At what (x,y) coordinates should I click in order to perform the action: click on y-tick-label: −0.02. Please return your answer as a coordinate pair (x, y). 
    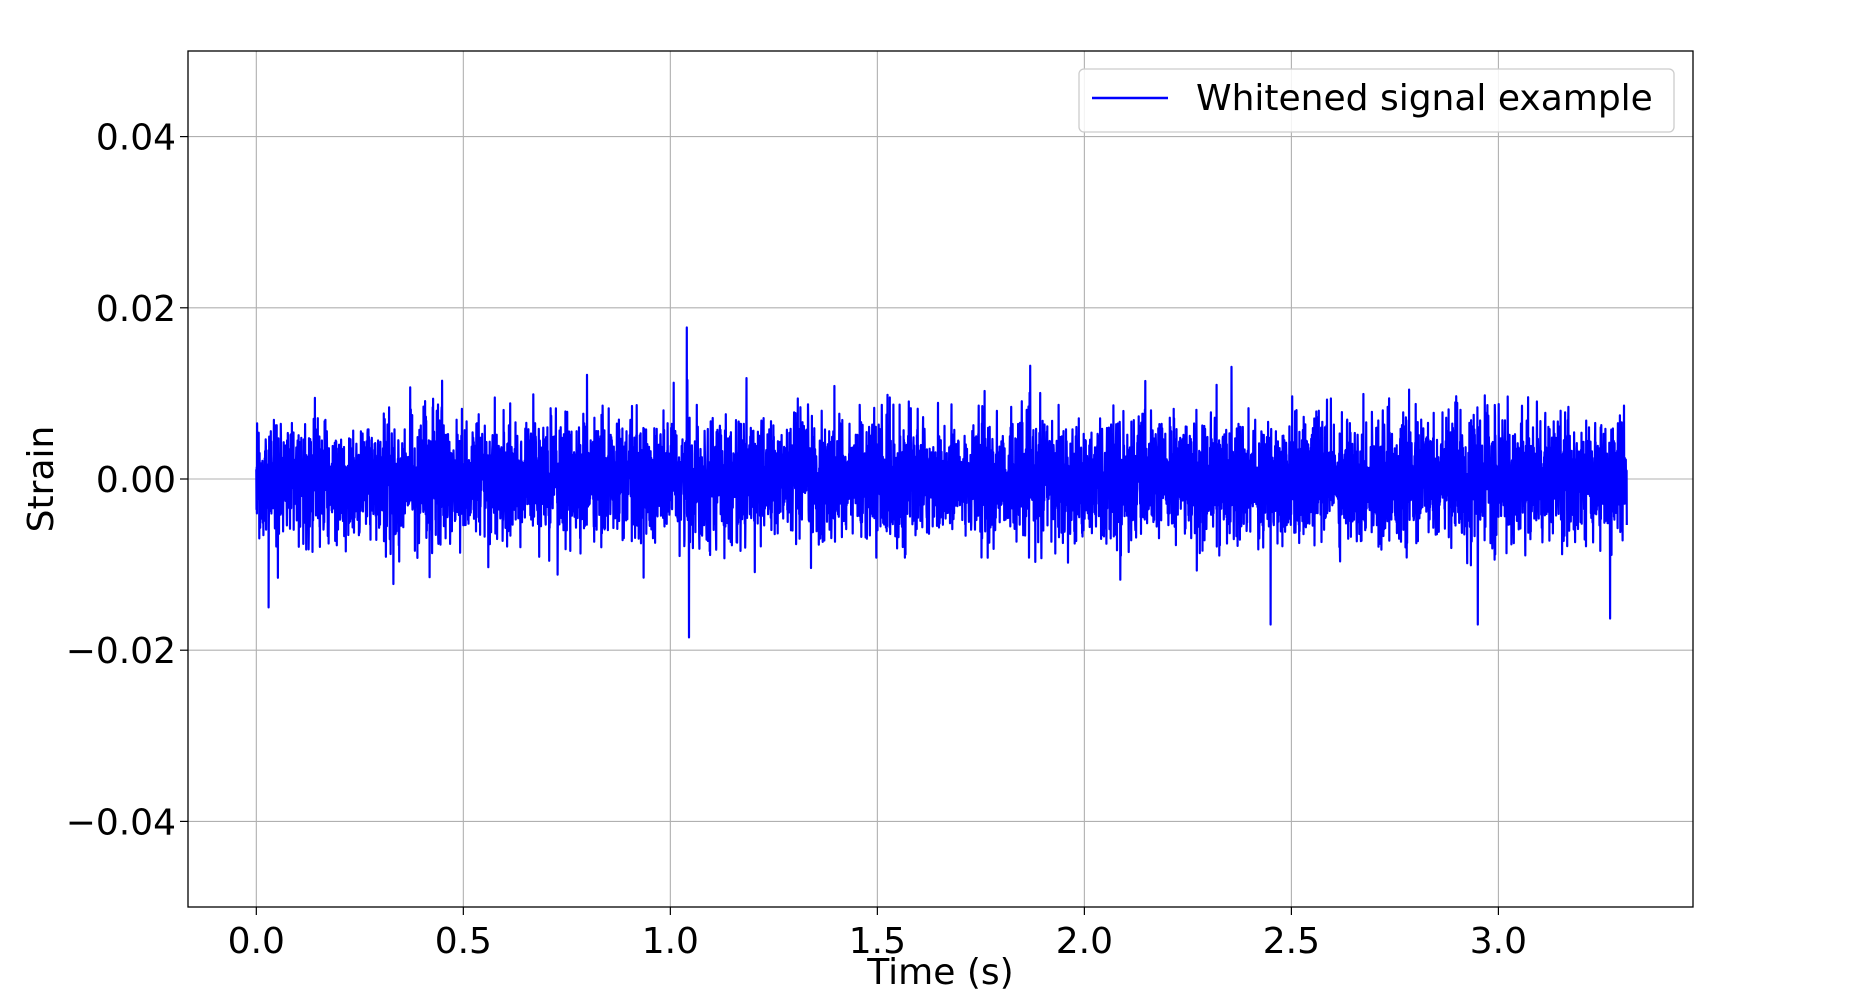
    Looking at the image, I should click on (121, 651).